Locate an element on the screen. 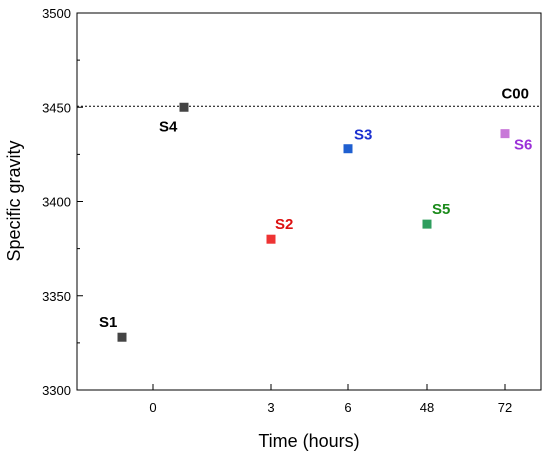 The image size is (550, 458). point-label-s1: S1 is located at coordinates (108, 322).